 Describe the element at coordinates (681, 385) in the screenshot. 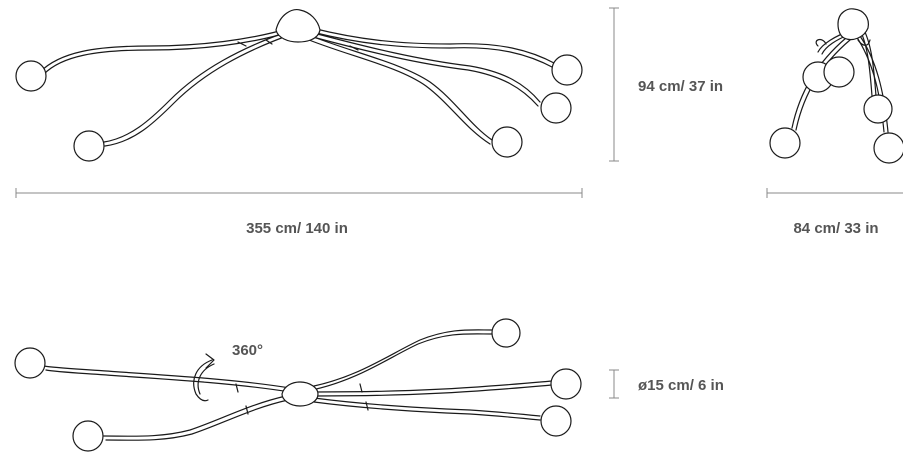

I see `diameter-label: ø15 cm/ 6 in` at that location.